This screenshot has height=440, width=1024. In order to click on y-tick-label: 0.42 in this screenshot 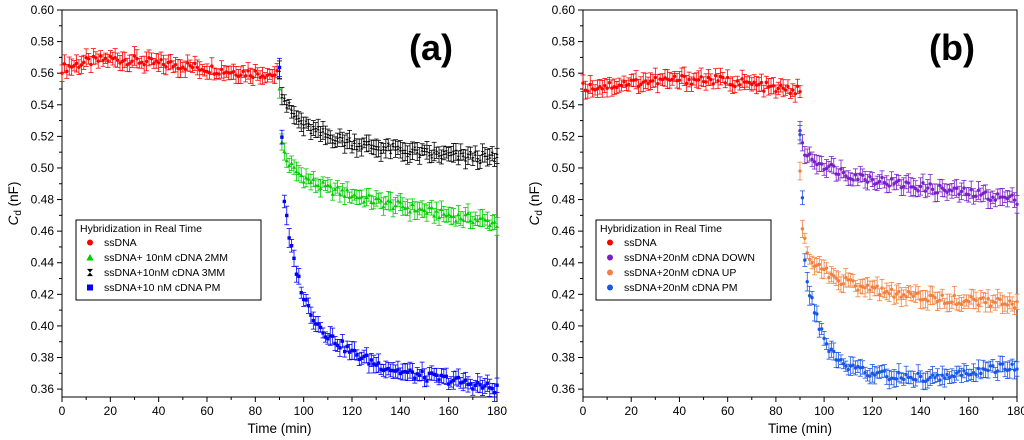, I will do `click(43, 294)`.